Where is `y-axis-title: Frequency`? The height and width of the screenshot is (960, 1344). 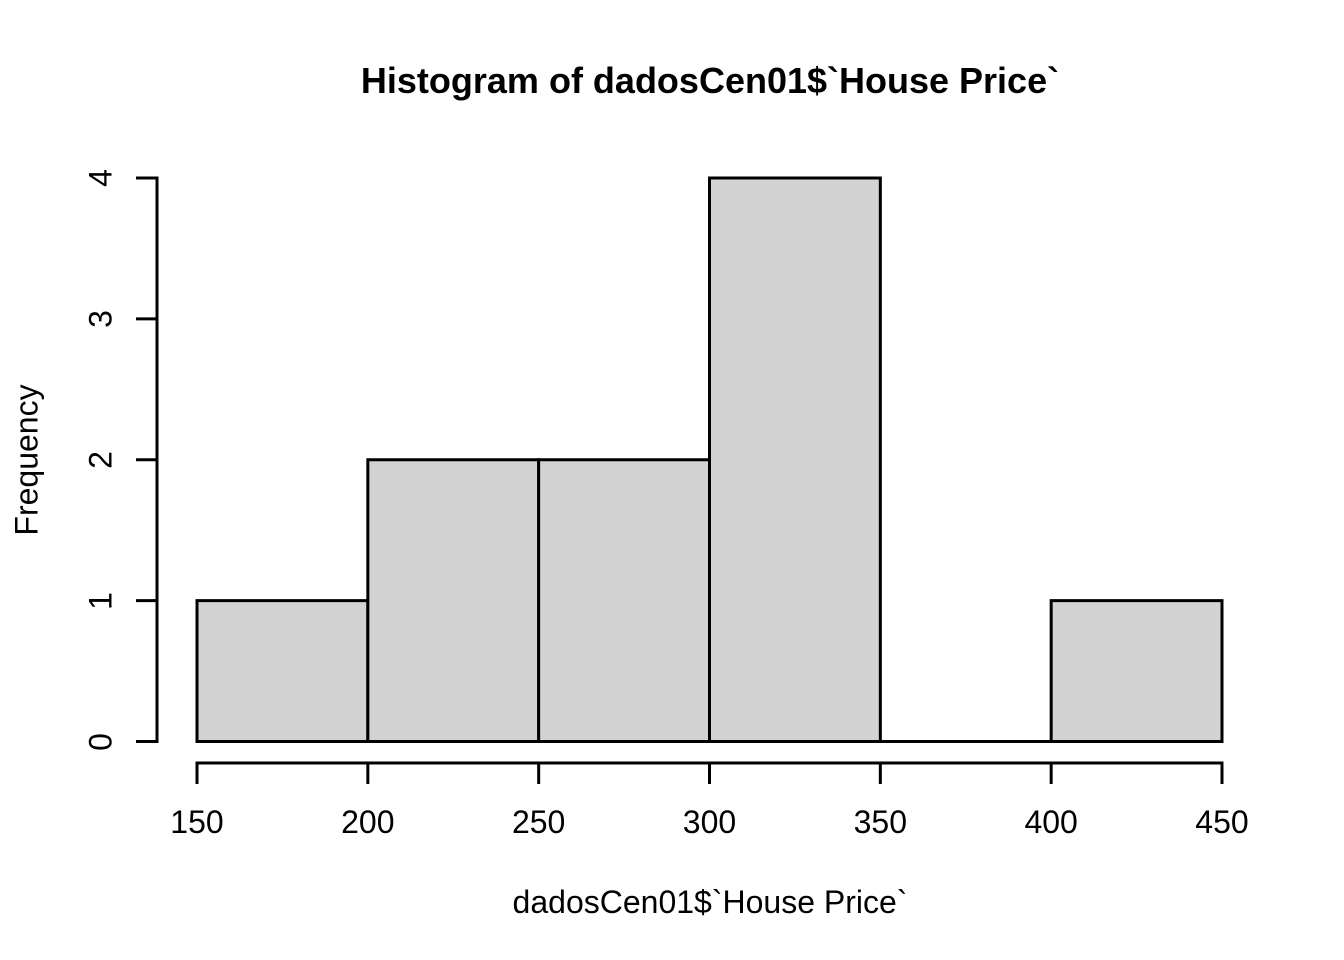
y-axis-title: Frequency is located at coordinates (26, 460).